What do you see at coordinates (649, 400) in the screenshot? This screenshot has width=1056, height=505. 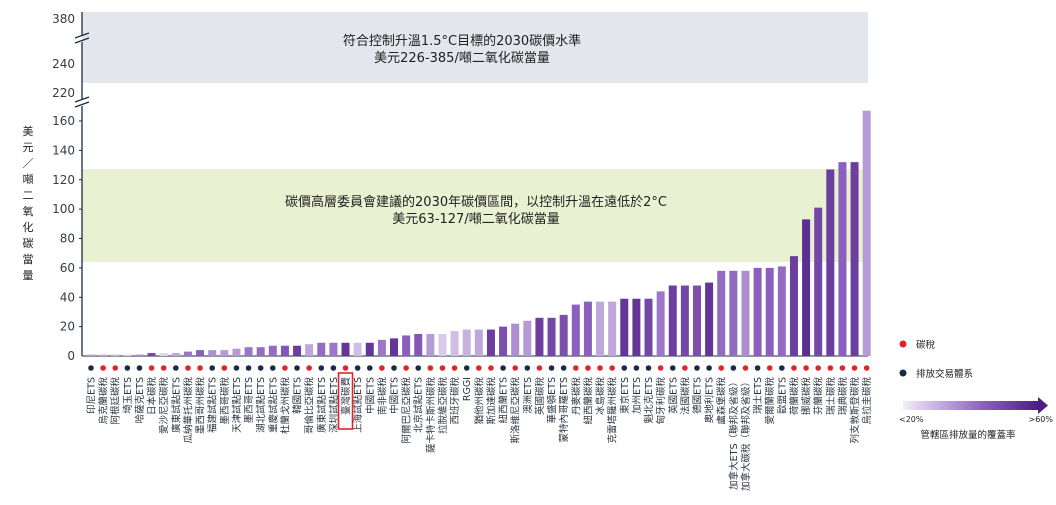 I see `category-label: 魁北克ETS` at bounding box center [649, 400].